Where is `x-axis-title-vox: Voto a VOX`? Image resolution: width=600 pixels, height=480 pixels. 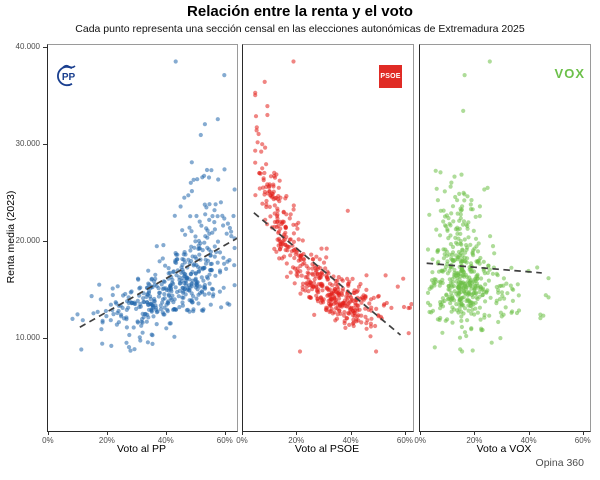
x-axis-title-vox: Voto a VOX is located at coordinates (504, 449).